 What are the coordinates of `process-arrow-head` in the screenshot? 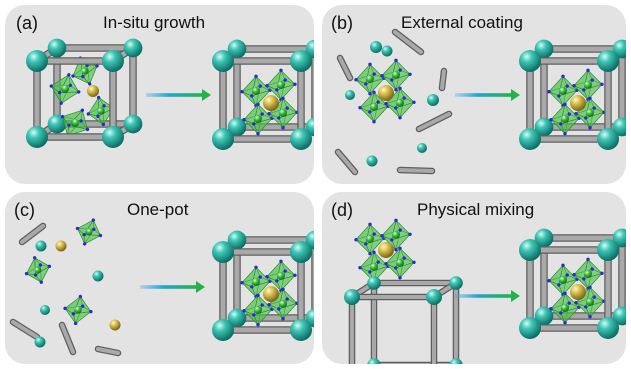 It's located at (206, 95).